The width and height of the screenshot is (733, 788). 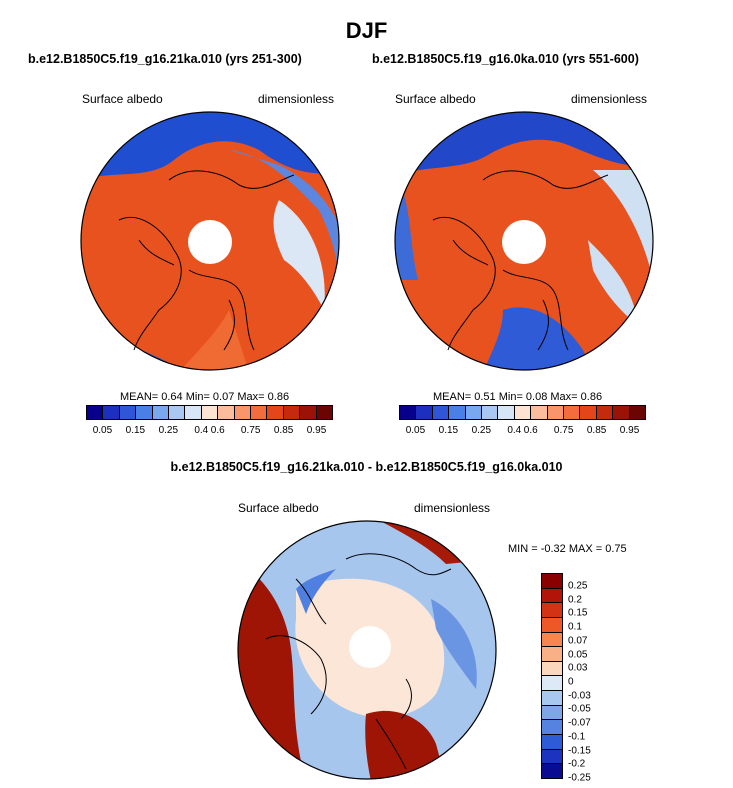 What do you see at coordinates (577, 737) in the screenshot?
I see `colorbar-tick-label: -0.1` at bounding box center [577, 737].